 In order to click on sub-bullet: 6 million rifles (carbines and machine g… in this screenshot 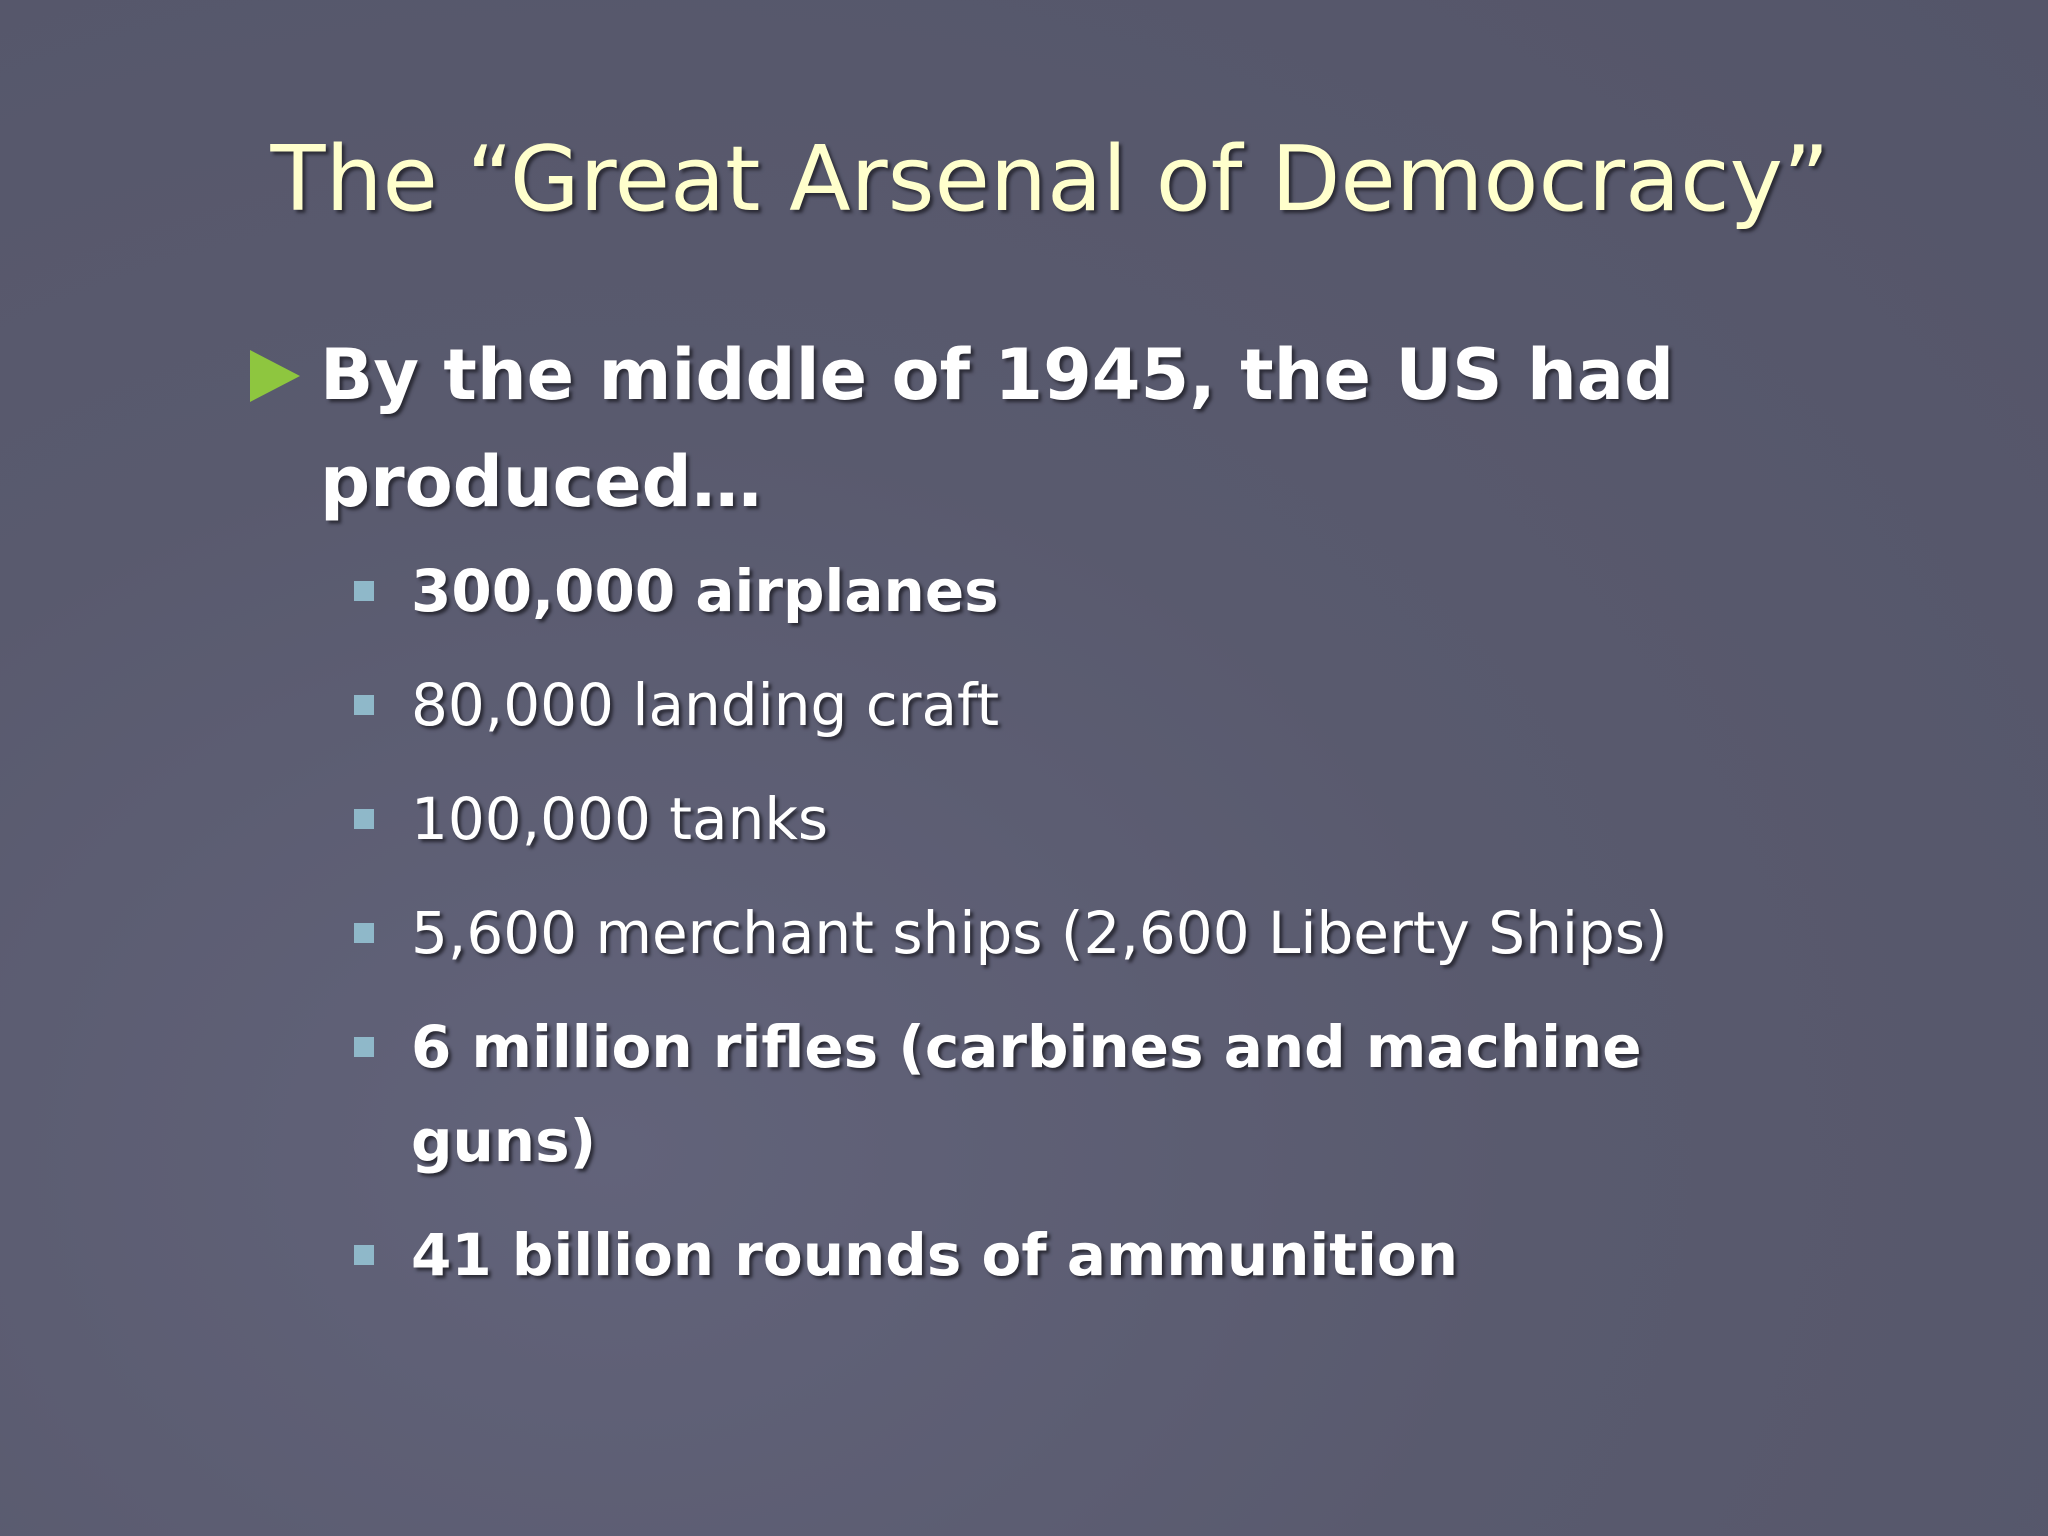, I will do `click(1000, 1094)`.